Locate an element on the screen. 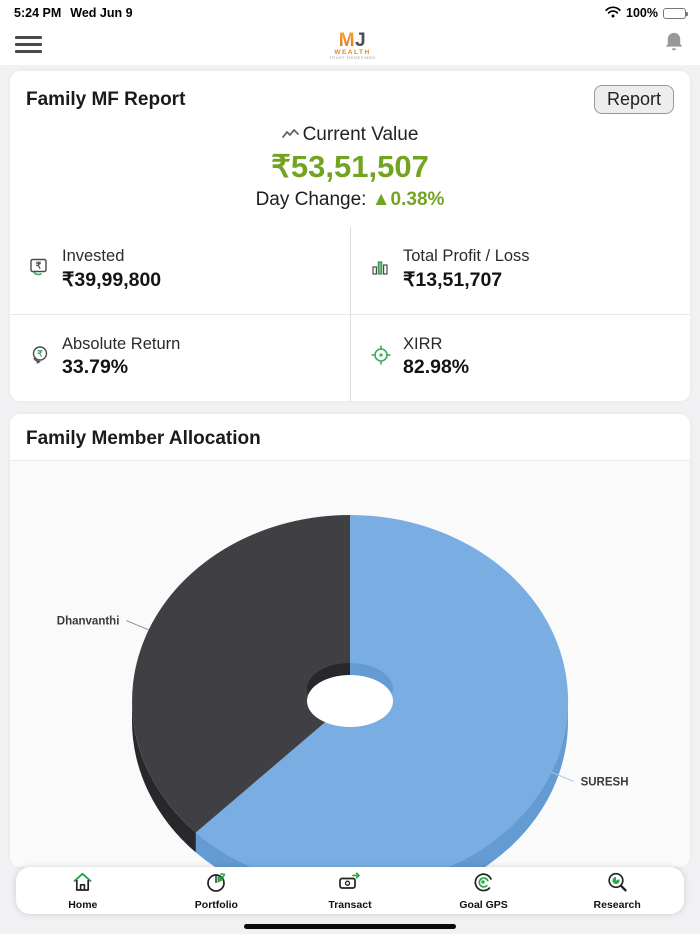 This screenshot has height=934, width=700. nav-item-home: Home is located at coordinates (83, 891).